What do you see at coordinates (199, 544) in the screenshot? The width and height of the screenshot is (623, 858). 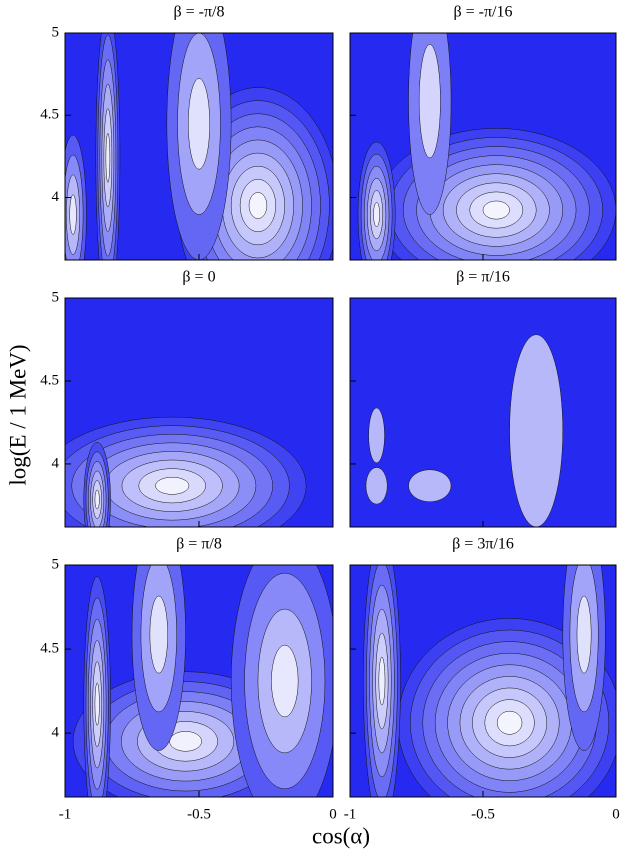 I see `panel-title: β = π/8` at bounding box center [199, 544].